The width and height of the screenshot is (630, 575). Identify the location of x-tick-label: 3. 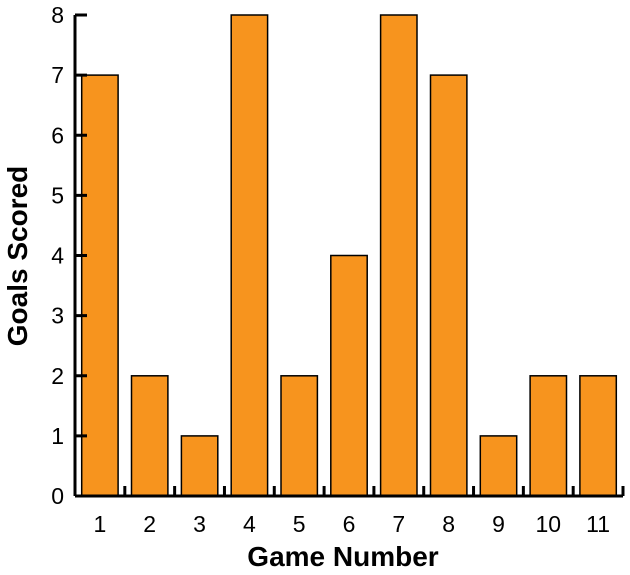
(199, 524).